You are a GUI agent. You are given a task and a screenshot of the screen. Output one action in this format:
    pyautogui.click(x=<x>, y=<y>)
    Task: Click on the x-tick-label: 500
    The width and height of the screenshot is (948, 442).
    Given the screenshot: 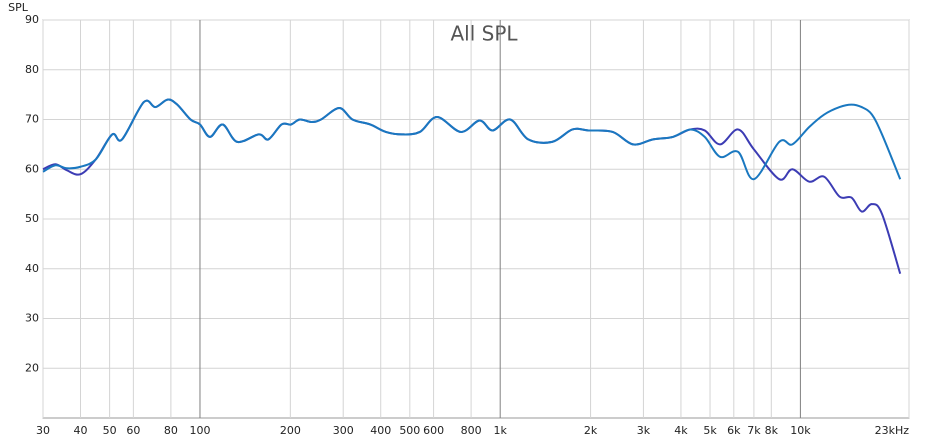 What is the action you would take?
    pyautogui.click(x=409, y=430)
    